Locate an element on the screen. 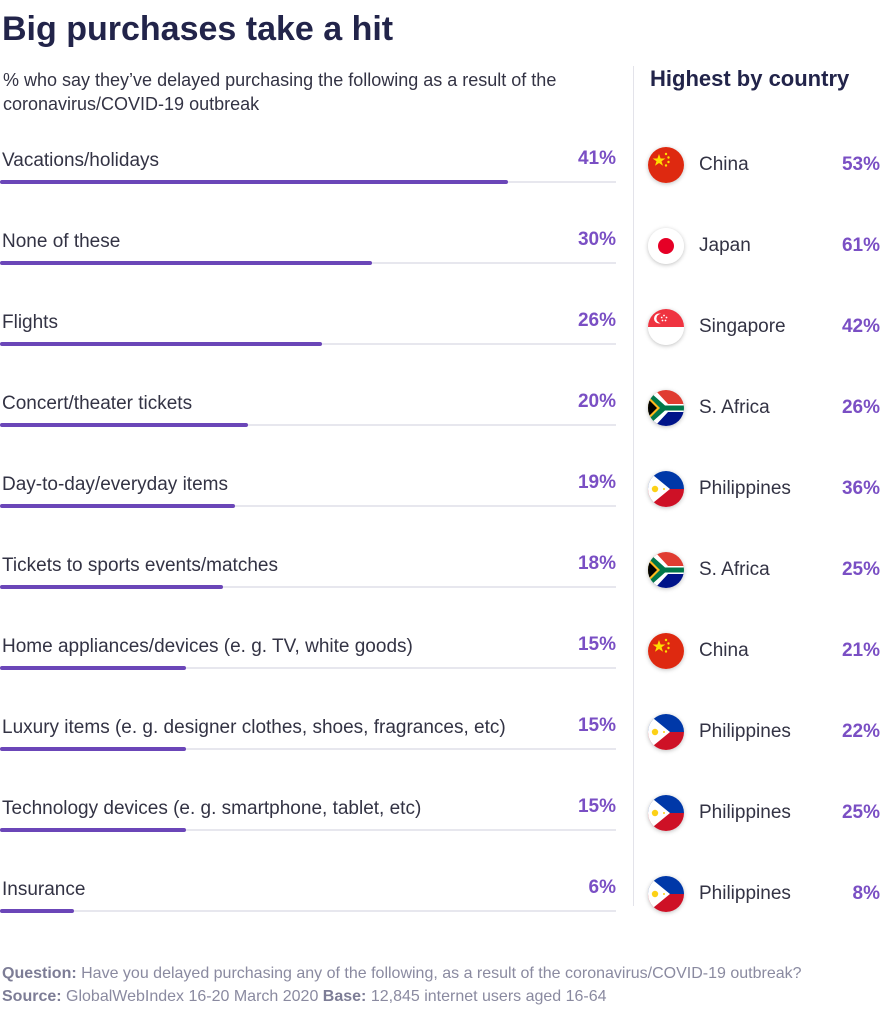  country-value-label: 42% is located at coordinates (860, 326).